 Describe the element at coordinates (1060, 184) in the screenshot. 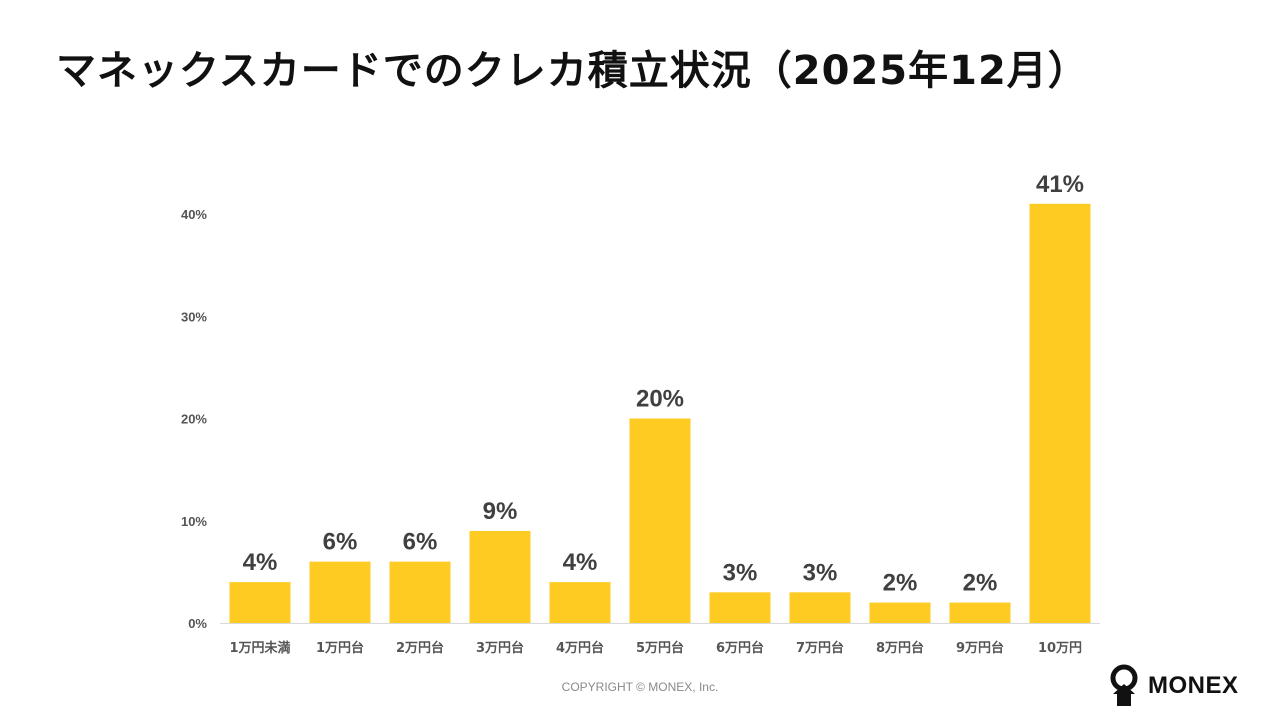

I see `data-label: 41%` at that location.